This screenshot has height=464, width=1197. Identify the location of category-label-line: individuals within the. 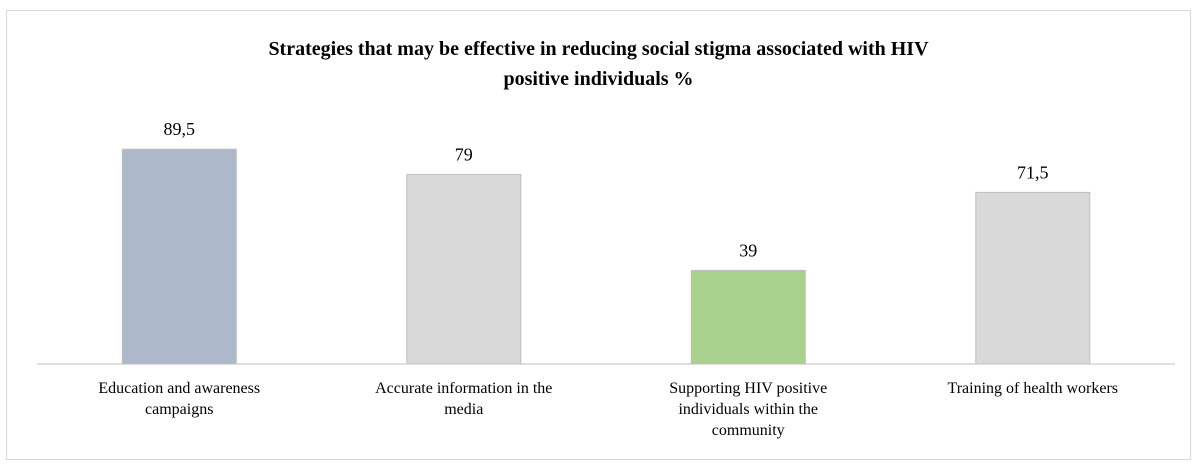
(748, 409).